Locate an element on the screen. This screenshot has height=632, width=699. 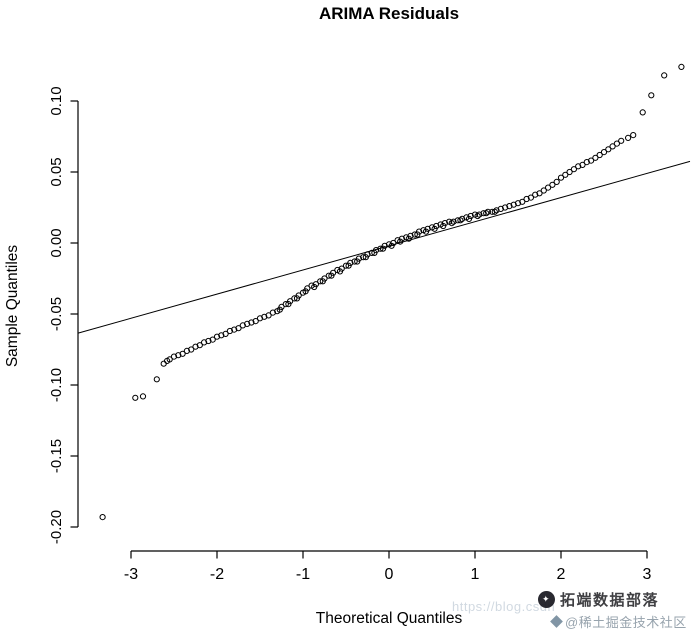
x-tick-label: -3 is located at coordinates (131, 574).